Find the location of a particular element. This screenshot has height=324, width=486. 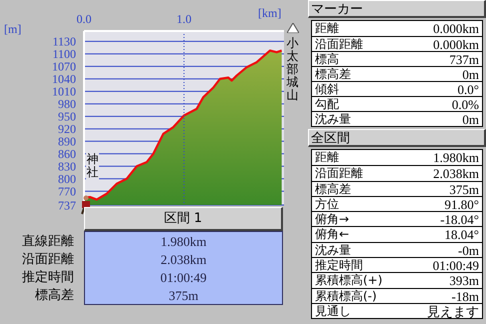

text: 傾斜 is located at coordinates (327, 89).